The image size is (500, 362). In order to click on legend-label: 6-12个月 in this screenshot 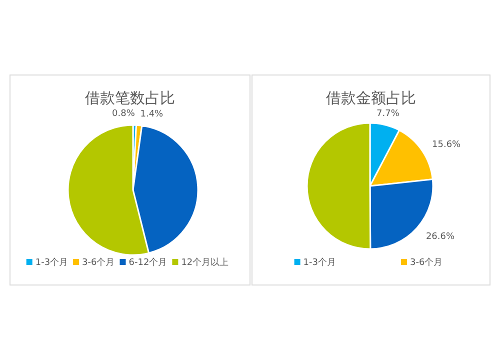, I will do `click(148, 262)`.